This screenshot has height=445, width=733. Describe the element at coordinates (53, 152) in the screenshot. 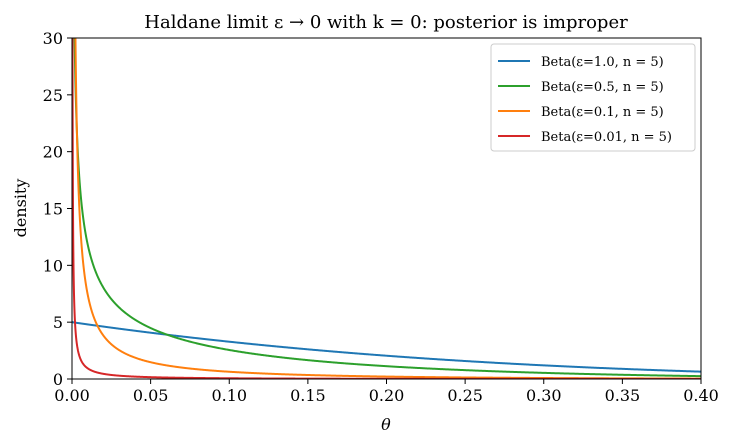

I see `y-tick-label: 20` at that location.